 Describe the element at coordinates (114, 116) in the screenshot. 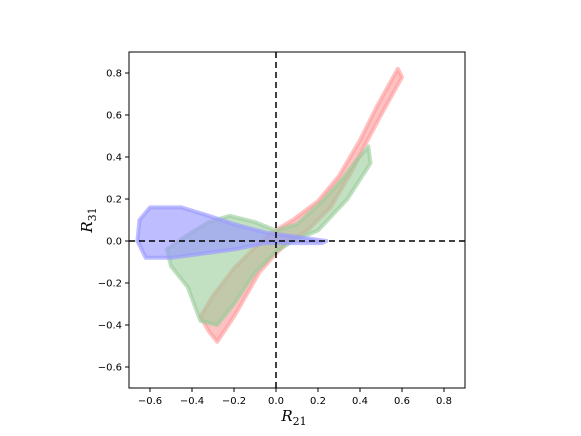

I see `y-tick-label: 0.6` at that location.